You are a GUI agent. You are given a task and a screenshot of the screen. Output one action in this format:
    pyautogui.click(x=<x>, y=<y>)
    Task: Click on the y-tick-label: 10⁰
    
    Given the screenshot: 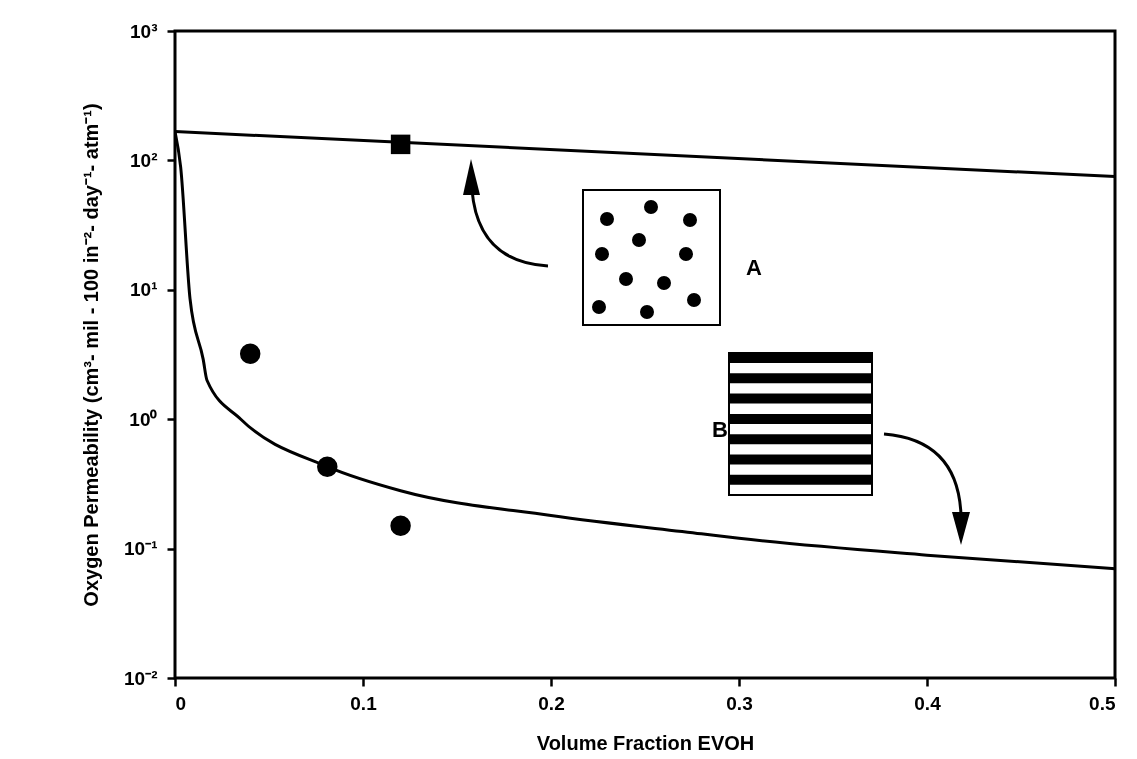 What is the action you would take?
    pyautogui.click(x=143, y=419)
    